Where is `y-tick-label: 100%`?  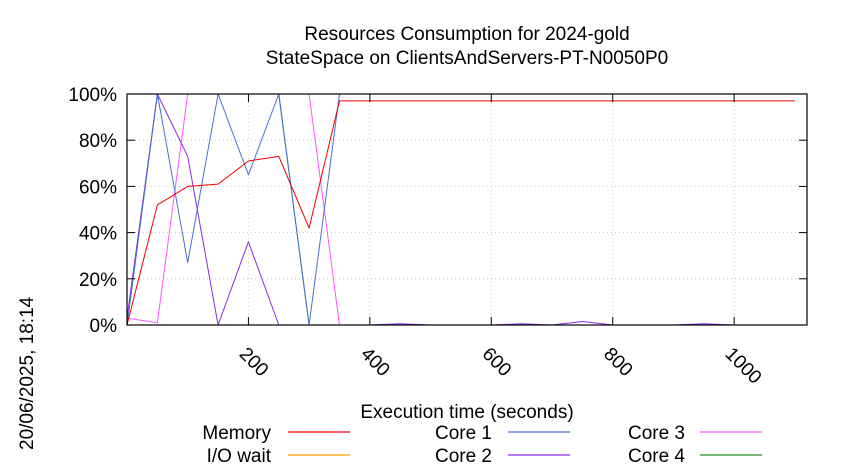 y-tick-label: 100% is located at coordinates (92, 95).